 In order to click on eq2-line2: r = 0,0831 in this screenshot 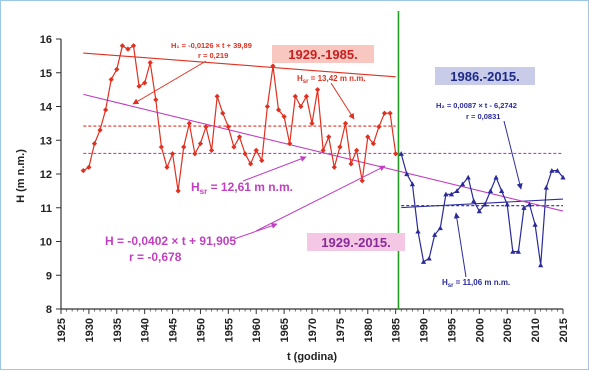, I will do `click(483, 116)`.